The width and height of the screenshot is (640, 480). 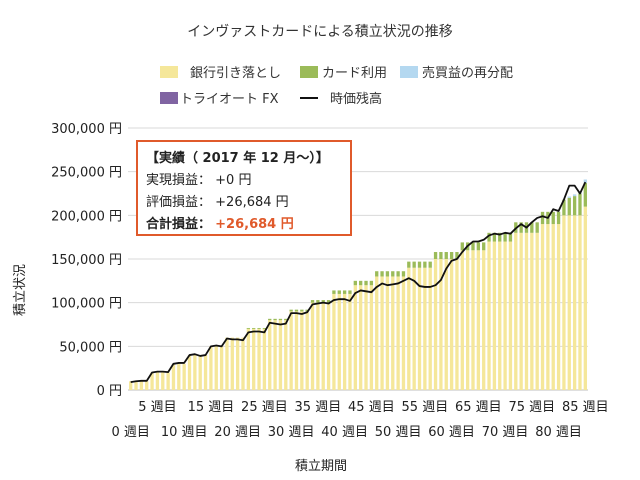 What do you see at coordinates (235, 73) in the screenshot?
I see `legend-label-bank: 銀行引き落とし` at bounding box center [235, 73].